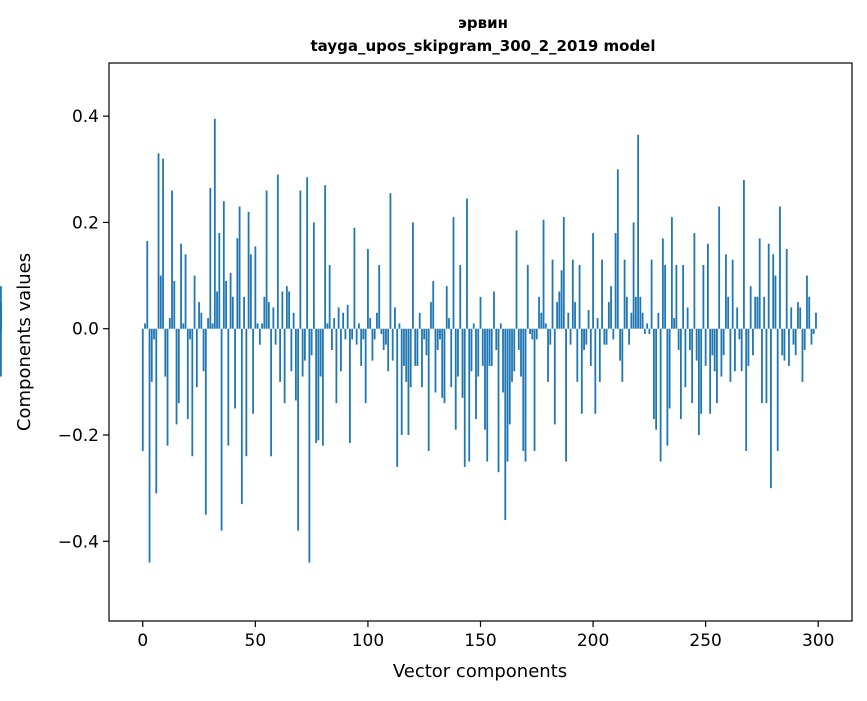 This screenshot has width=867, height=701. I want to click on y-tick-label: 0.4, so click(85, 117).